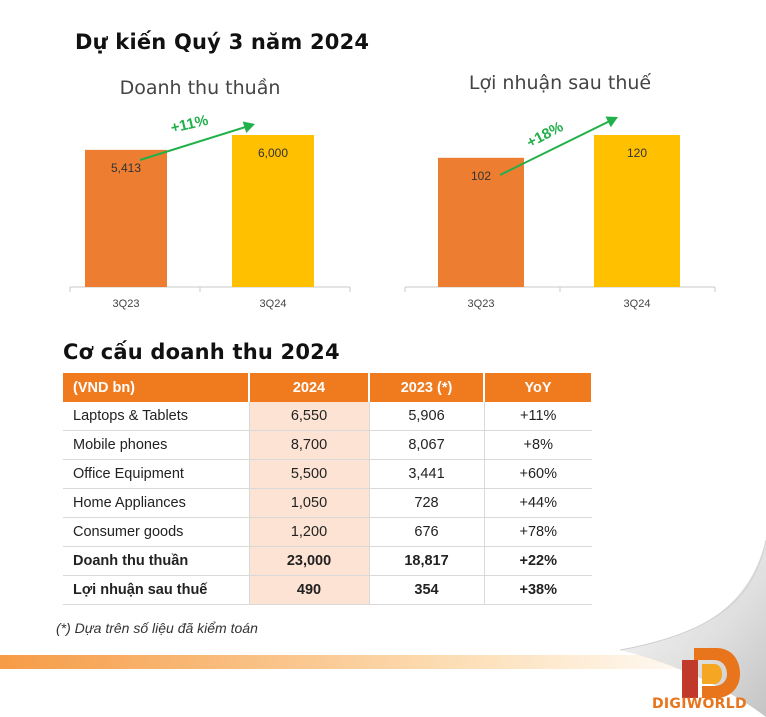  Describe the element at coordinates (538, 387) in the screenshot. I see `header-yoy: YoY` at that location.